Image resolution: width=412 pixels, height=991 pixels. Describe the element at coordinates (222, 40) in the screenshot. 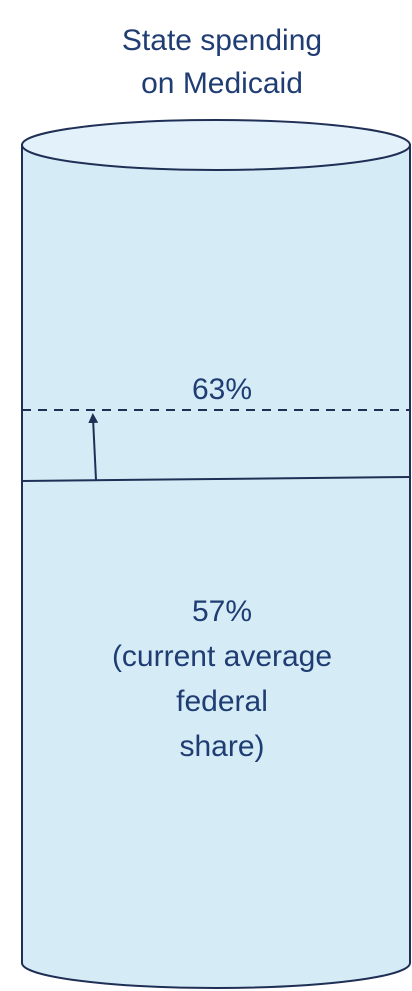

I see `title-line: State spending` at that location.